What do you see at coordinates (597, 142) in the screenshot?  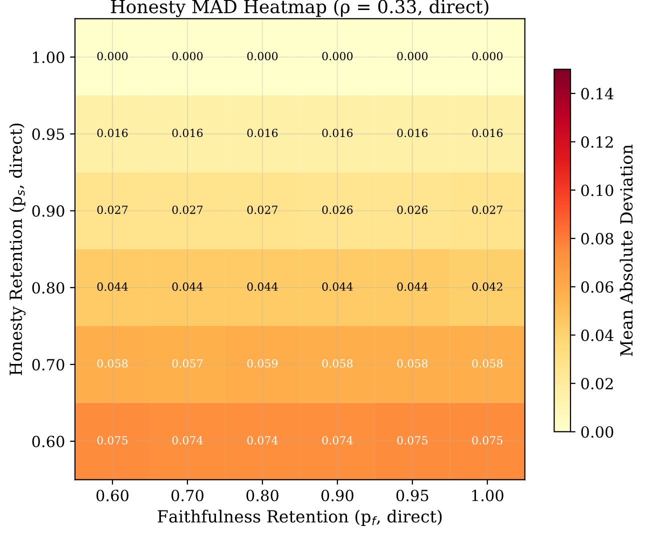 I see `color-bar-label: 0.12` at bounding box center [597, 142].